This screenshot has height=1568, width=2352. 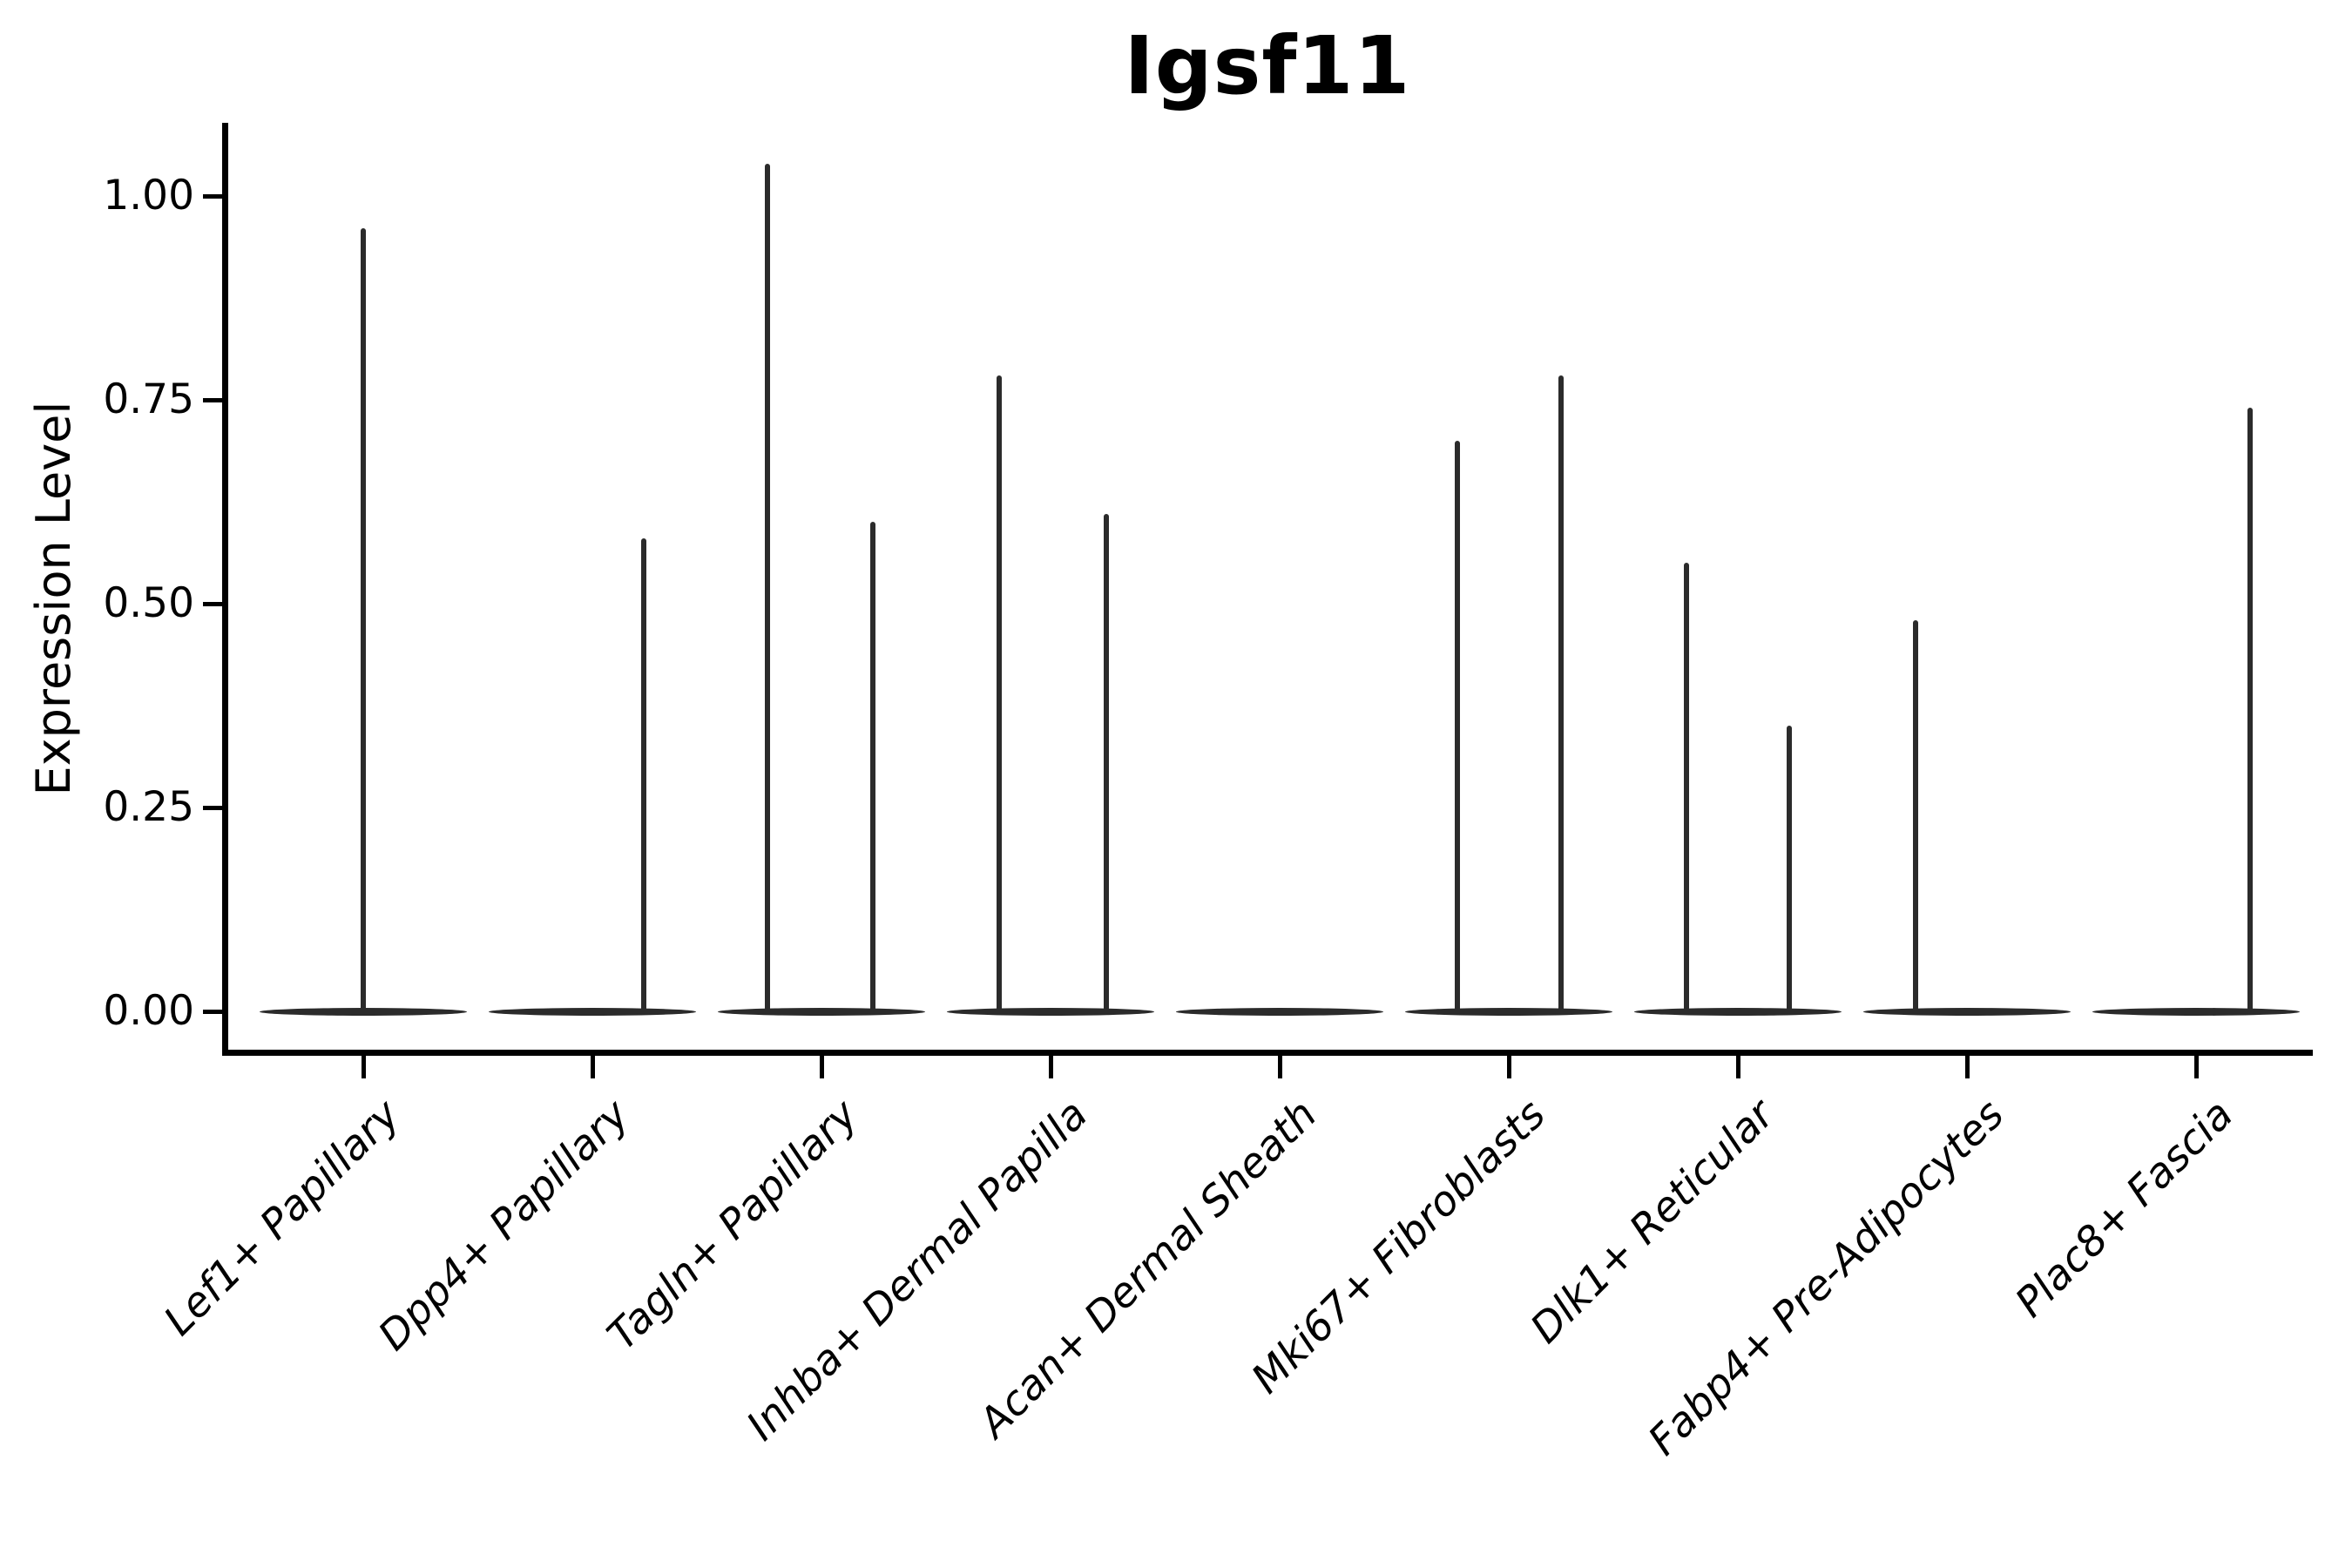 What do you see at coordinates (733, 1225) in the screenshot?
I see `x-tick-label: Tagln+ Papillary` at bounding box center [733, 1225].